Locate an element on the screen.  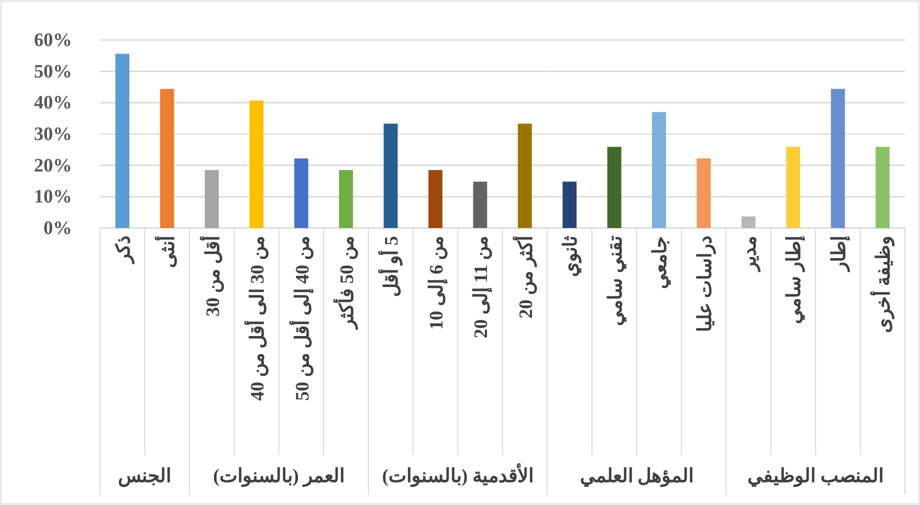
x-axis-title: العمر (بالسنوات) is located at coordinates (279, 476).